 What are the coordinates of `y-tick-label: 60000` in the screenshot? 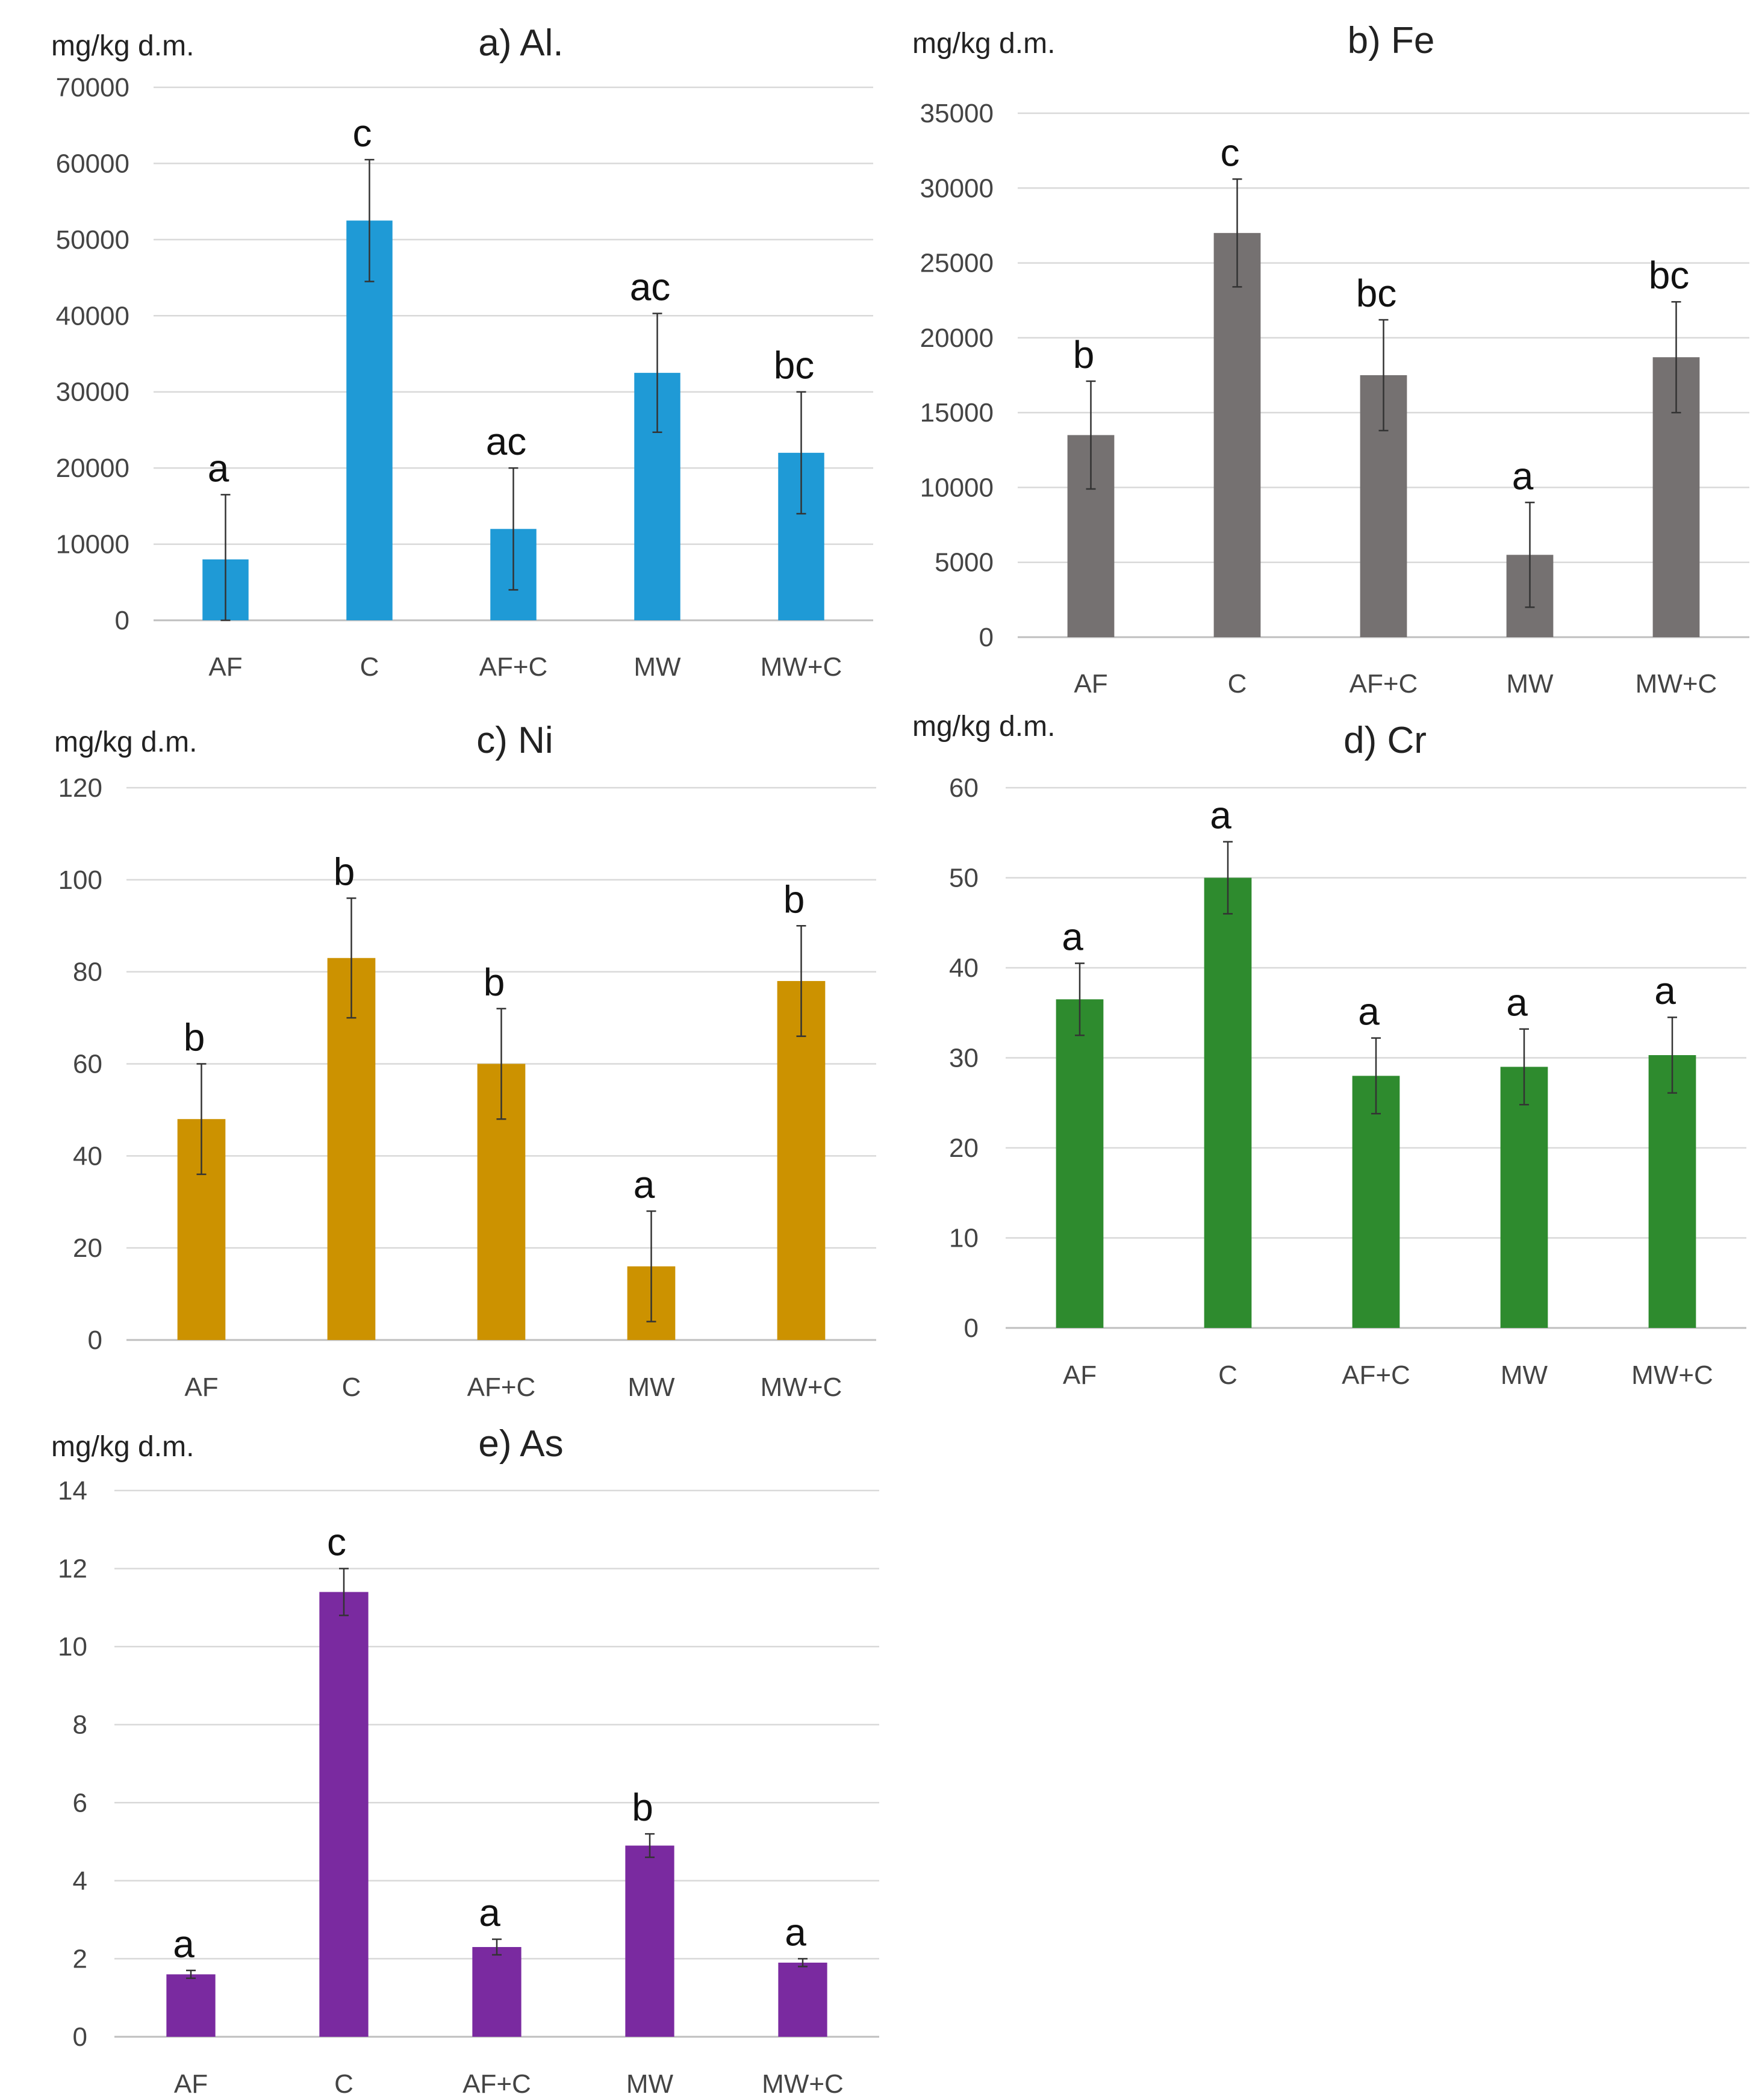 It's located at (92, 163).